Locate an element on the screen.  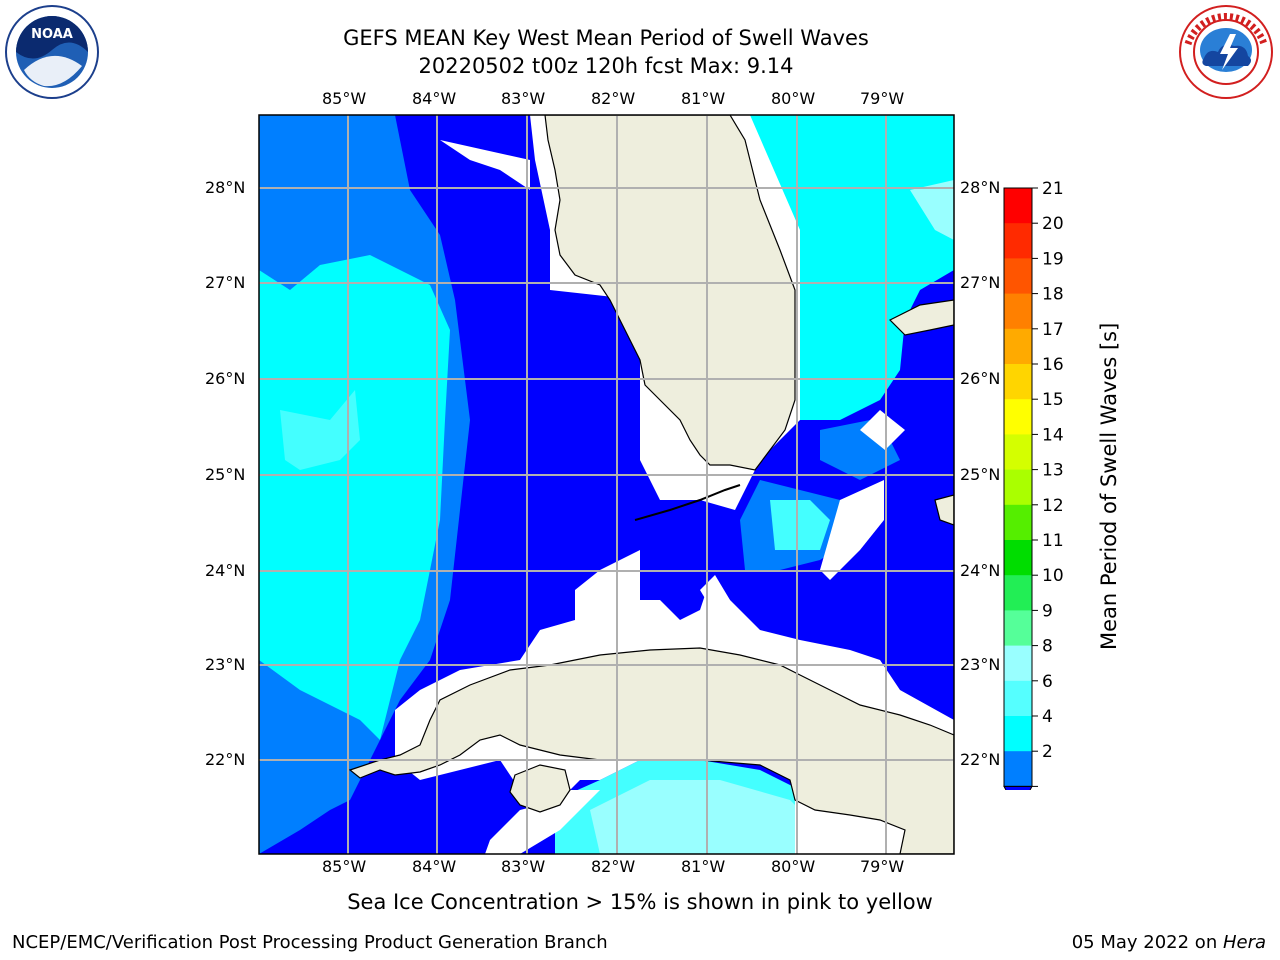
lon-label-top: 82°W is located at coordinates (613, 98).